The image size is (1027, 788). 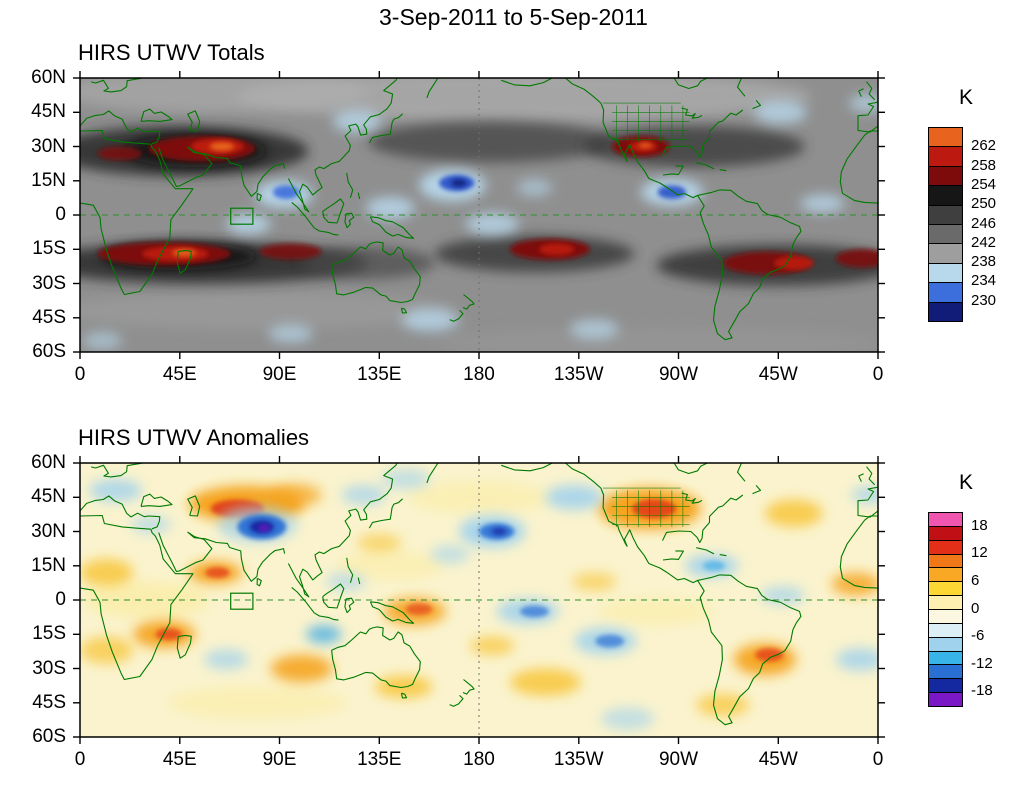 What do you see at coordinates (794, 513) in the screenshot?
I see `north-atlantic-warm` at bounding box center [794, 513].